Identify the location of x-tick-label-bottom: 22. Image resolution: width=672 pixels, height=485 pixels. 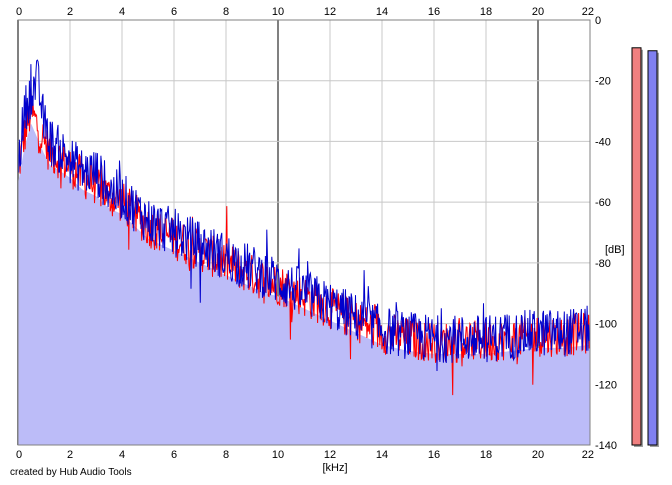
(588, 455).